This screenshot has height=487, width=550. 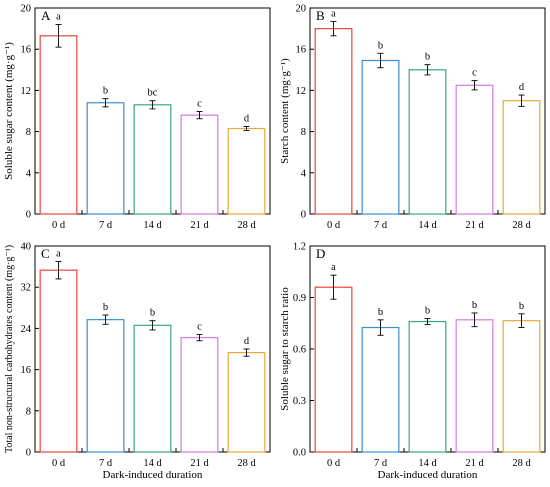 I want to click on panel-letter: B, so click(x=320, y=15).